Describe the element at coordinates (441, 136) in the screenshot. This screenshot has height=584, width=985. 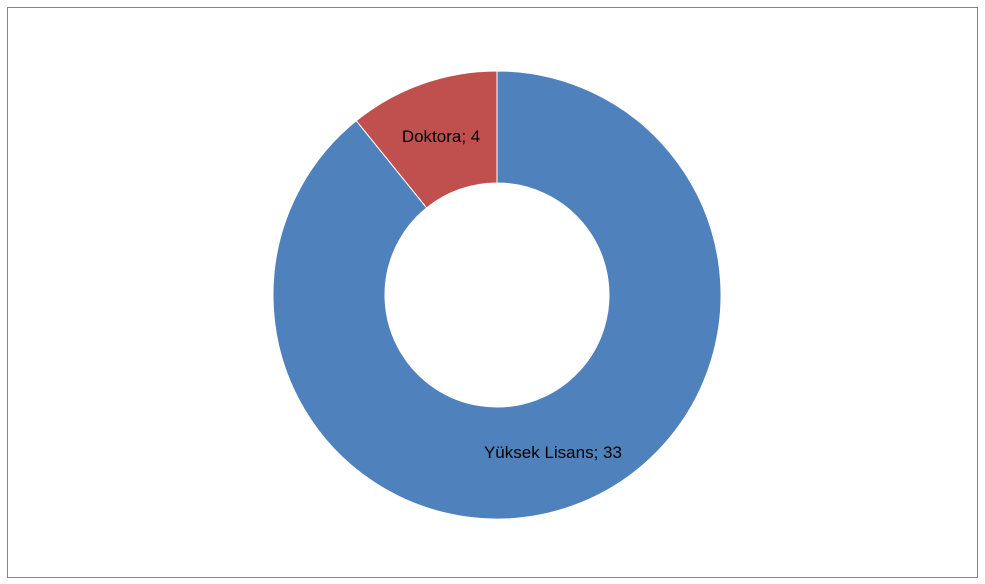
I see `data-label: Doktora; 4` at that location.